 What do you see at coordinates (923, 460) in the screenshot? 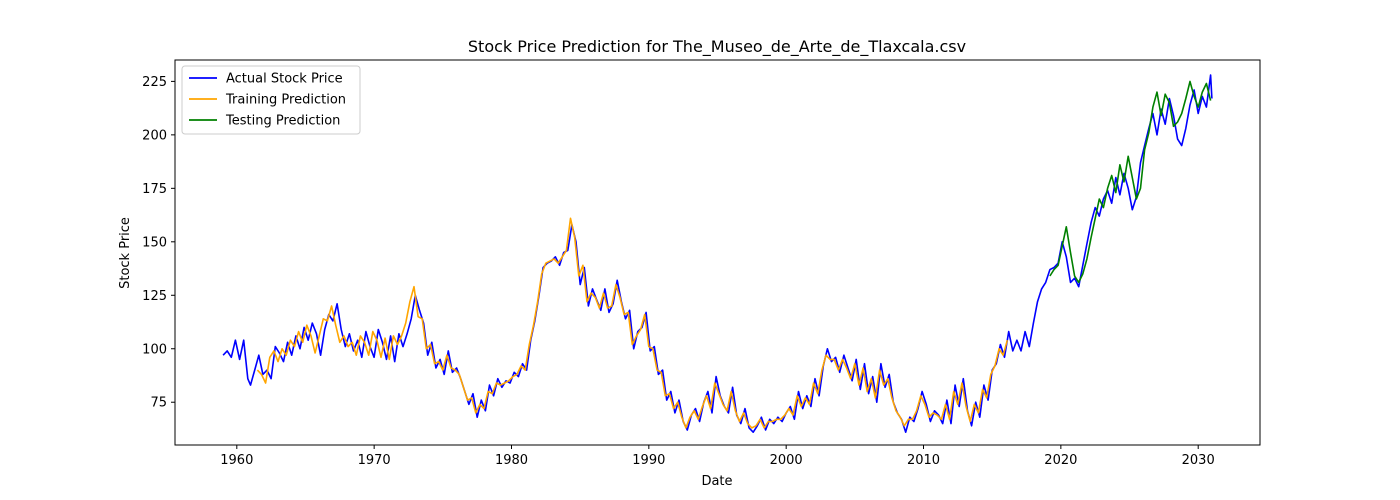
I see `x-tick-label: 2010` at bounding box center [923, 460].